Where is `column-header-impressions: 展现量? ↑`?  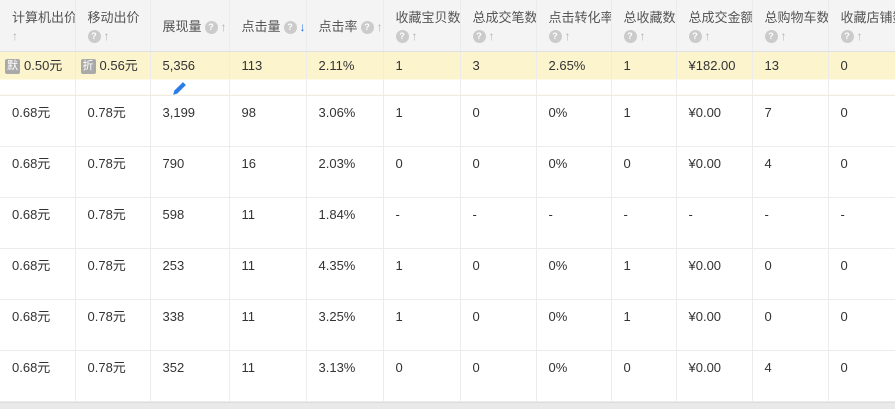 column-header-impressions: 展现量? ↑ is located at coordinates (190, 26).